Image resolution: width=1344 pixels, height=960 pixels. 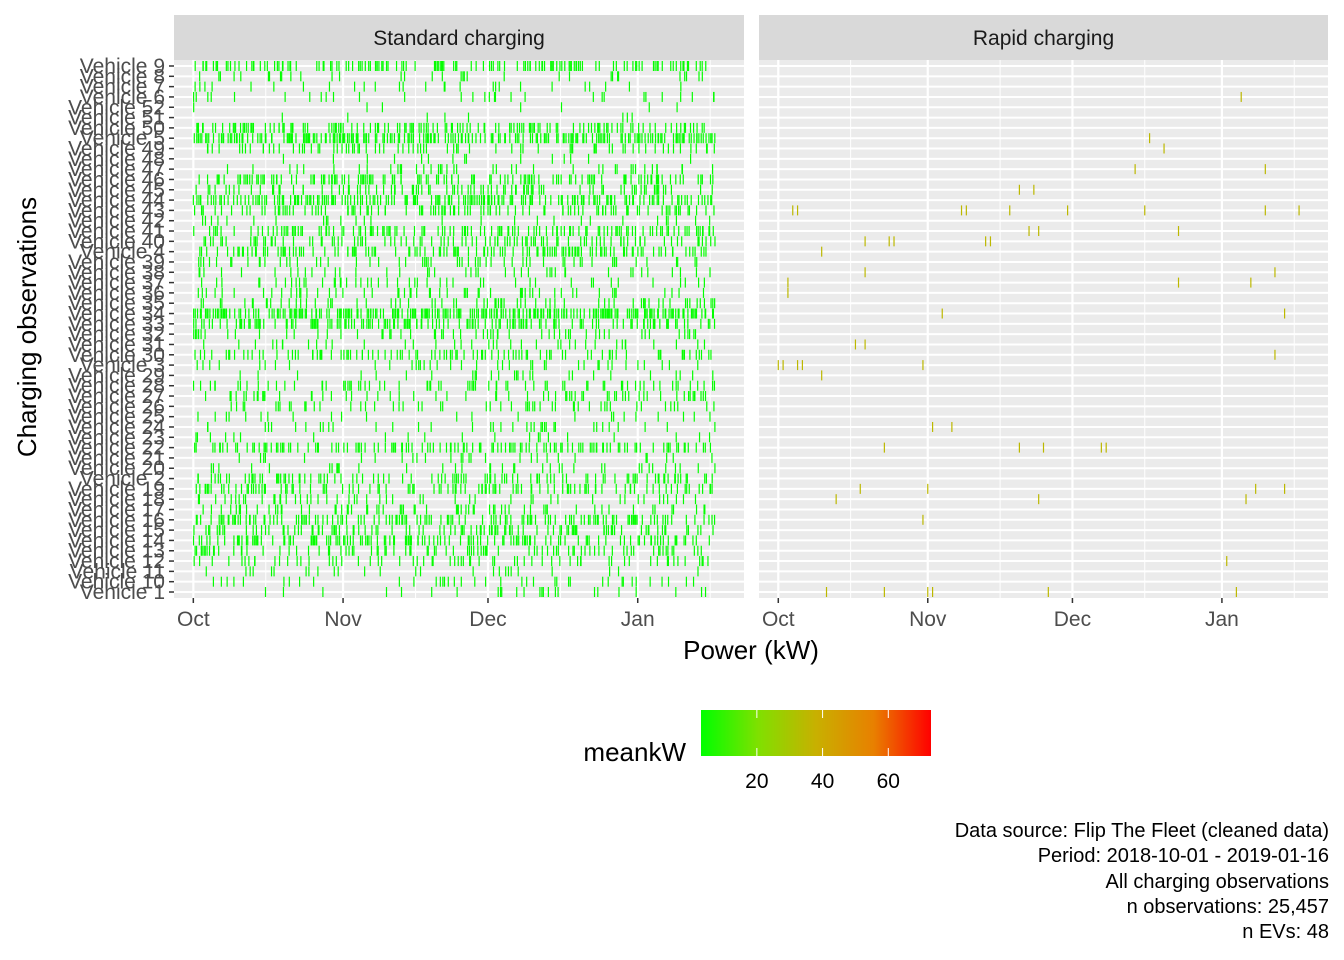 I want to click on caption-observations: n observations: 25,457, so click(x=1227, y=906).